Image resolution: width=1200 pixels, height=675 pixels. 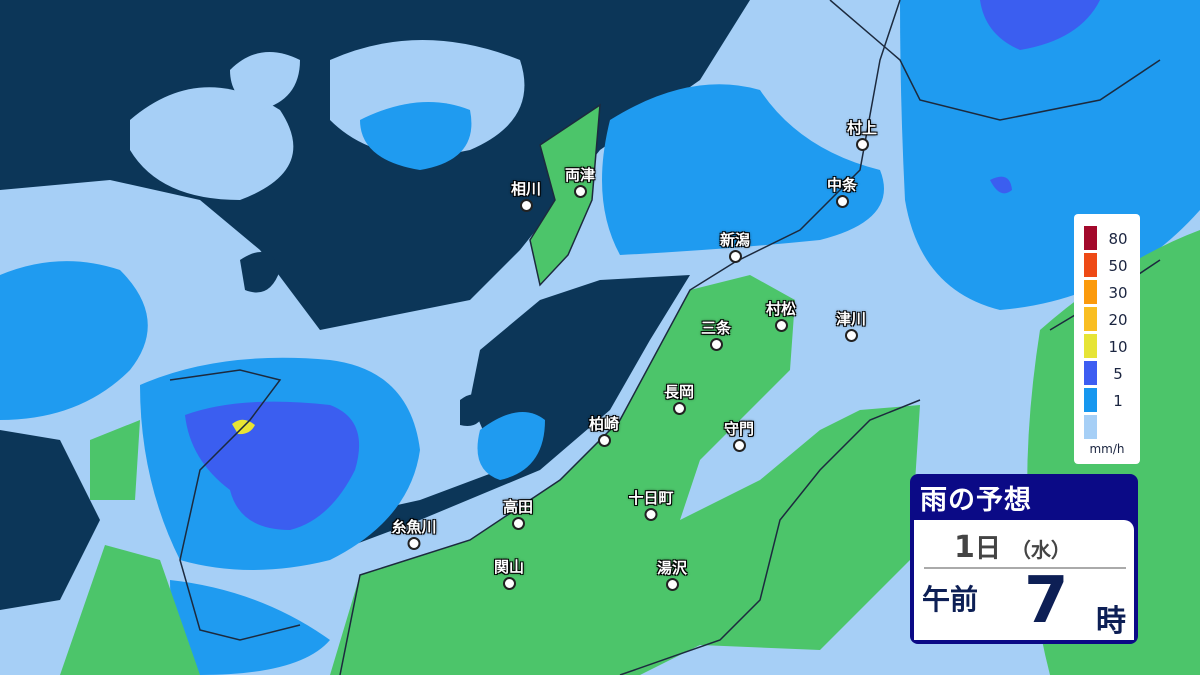 I want to click on forecast-hour: 7, so click(x=1046, y=601).